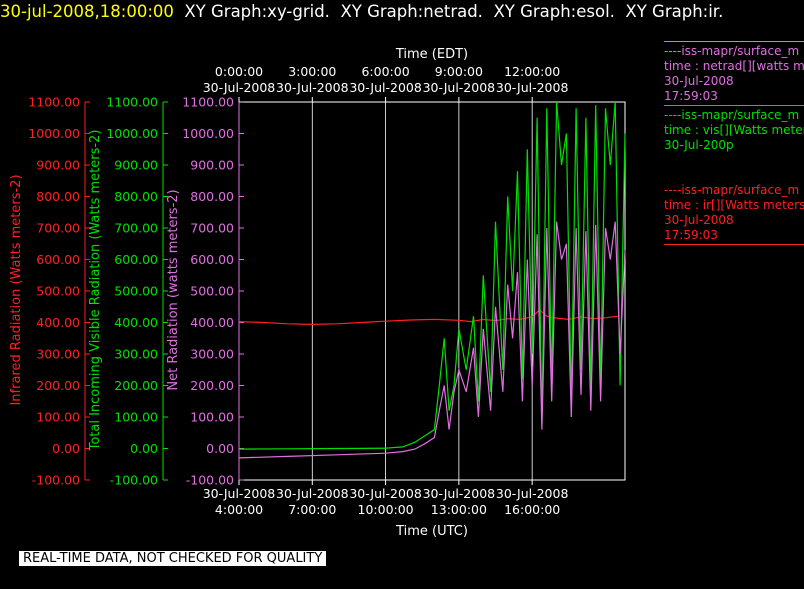  I want to click on quality-disclaimer: REAL-TIME DATA, NOT CHECKED FOR QUALITY, so click(173, 558).